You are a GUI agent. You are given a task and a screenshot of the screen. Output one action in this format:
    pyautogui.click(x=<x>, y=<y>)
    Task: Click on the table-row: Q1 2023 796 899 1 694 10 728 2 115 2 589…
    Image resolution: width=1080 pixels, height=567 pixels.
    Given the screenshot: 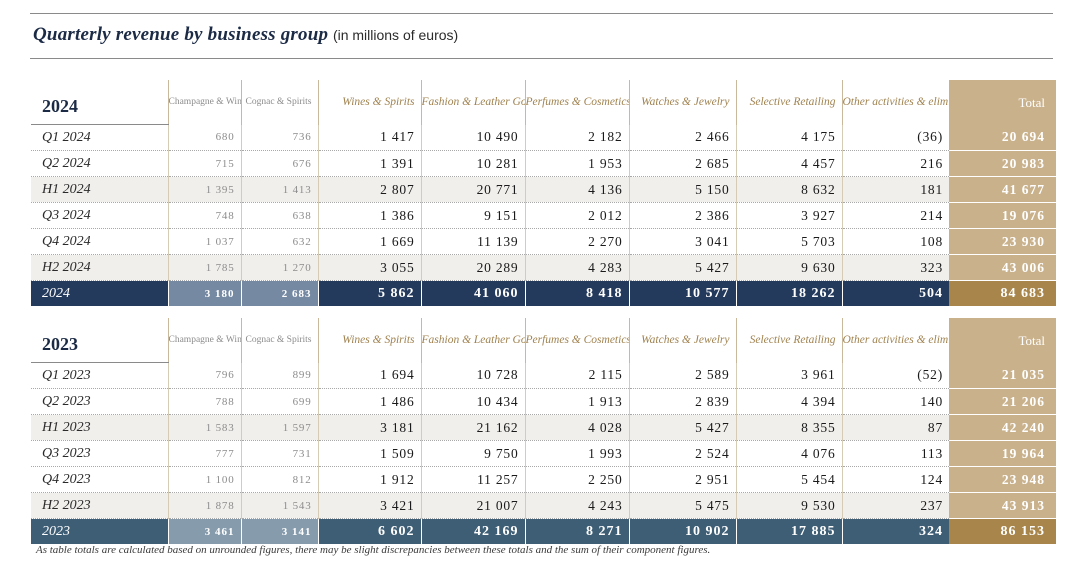 What is the action you would take?
    pyautogui.click(x=543, y=375)
    